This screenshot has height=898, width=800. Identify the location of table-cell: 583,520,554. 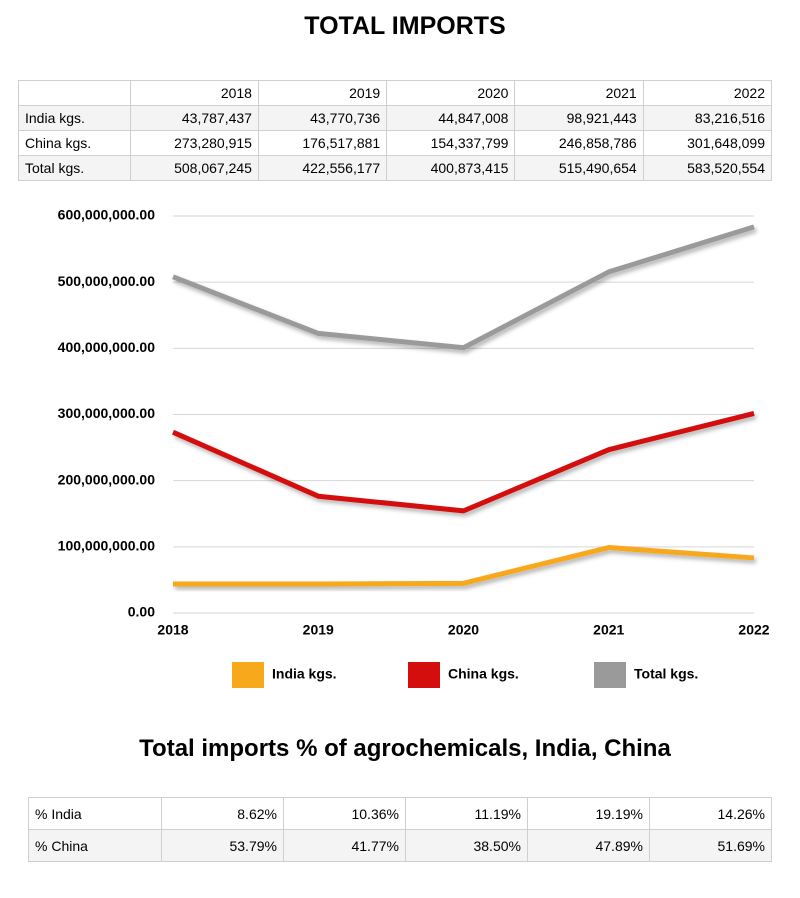
(707, 168).